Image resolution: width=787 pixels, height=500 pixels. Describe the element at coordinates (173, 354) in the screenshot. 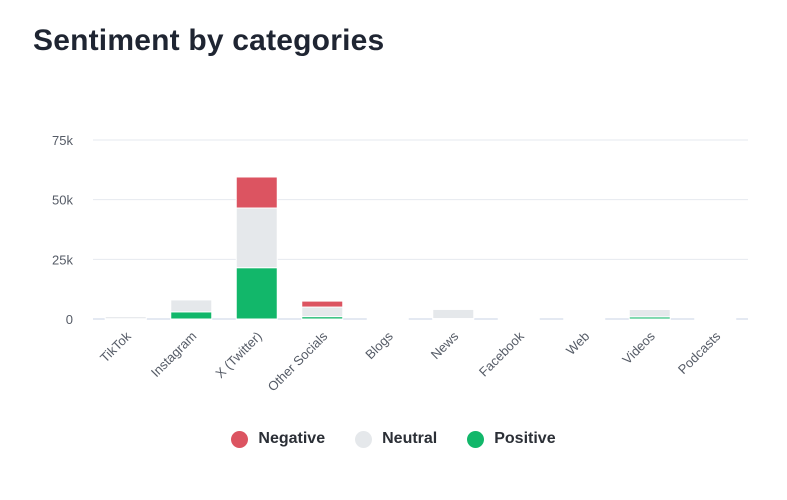

I see `x-tick-label: Instagram` at that location.